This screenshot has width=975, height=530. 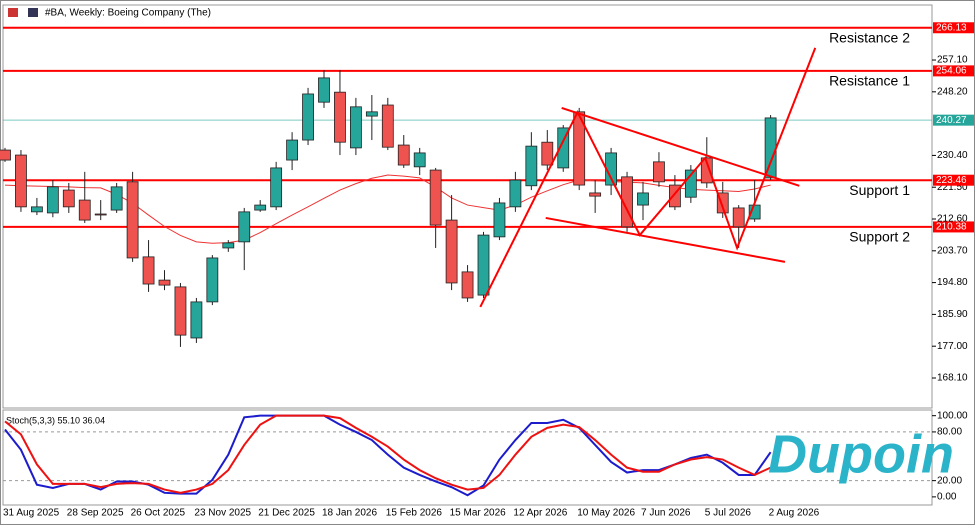 I want to click on level-value: 240.27, so click(x=951, y=120).